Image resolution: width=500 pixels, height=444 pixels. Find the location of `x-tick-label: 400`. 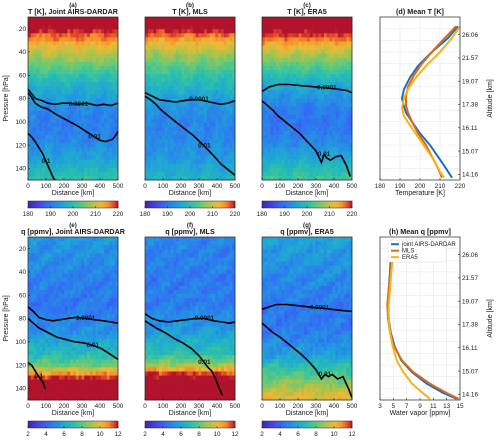

x-tick-label: 400 is located at coordinates (217, 186).